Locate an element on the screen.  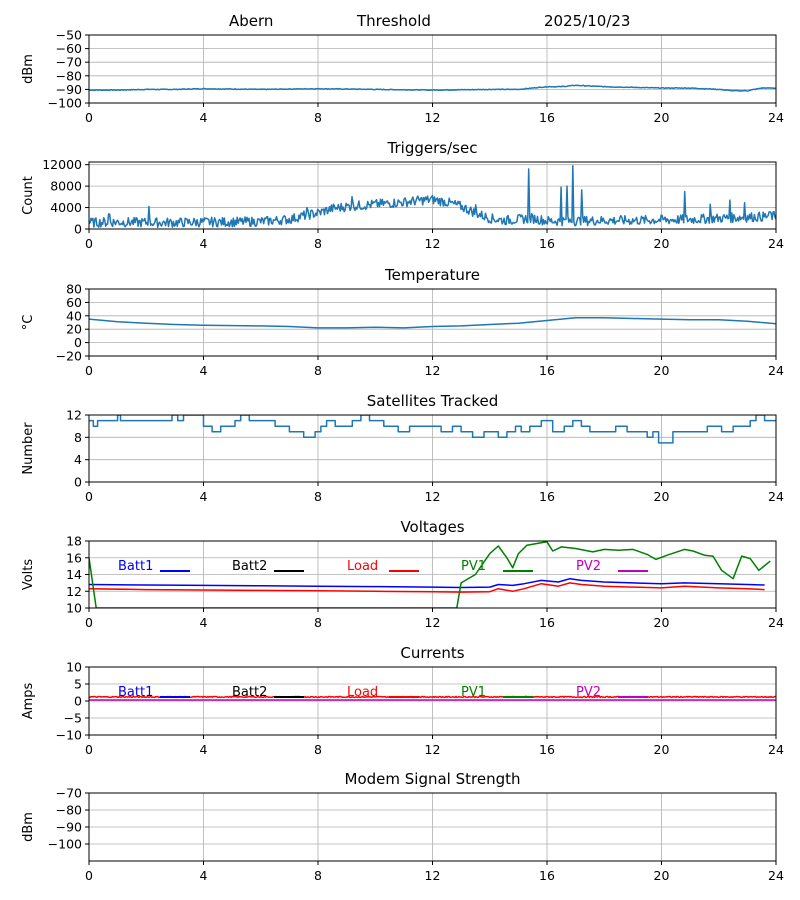
y-axis-label: dBm is located at coordinates (28, 69).